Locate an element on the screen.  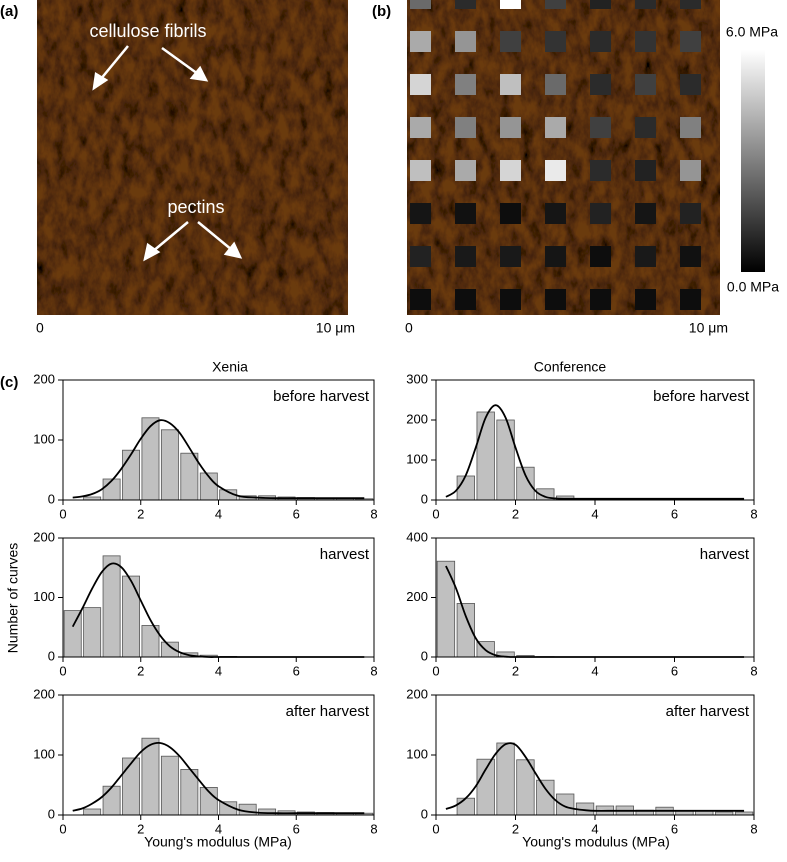
colorbar-label: 0.0 MPa is located at coordinates (753, 287).